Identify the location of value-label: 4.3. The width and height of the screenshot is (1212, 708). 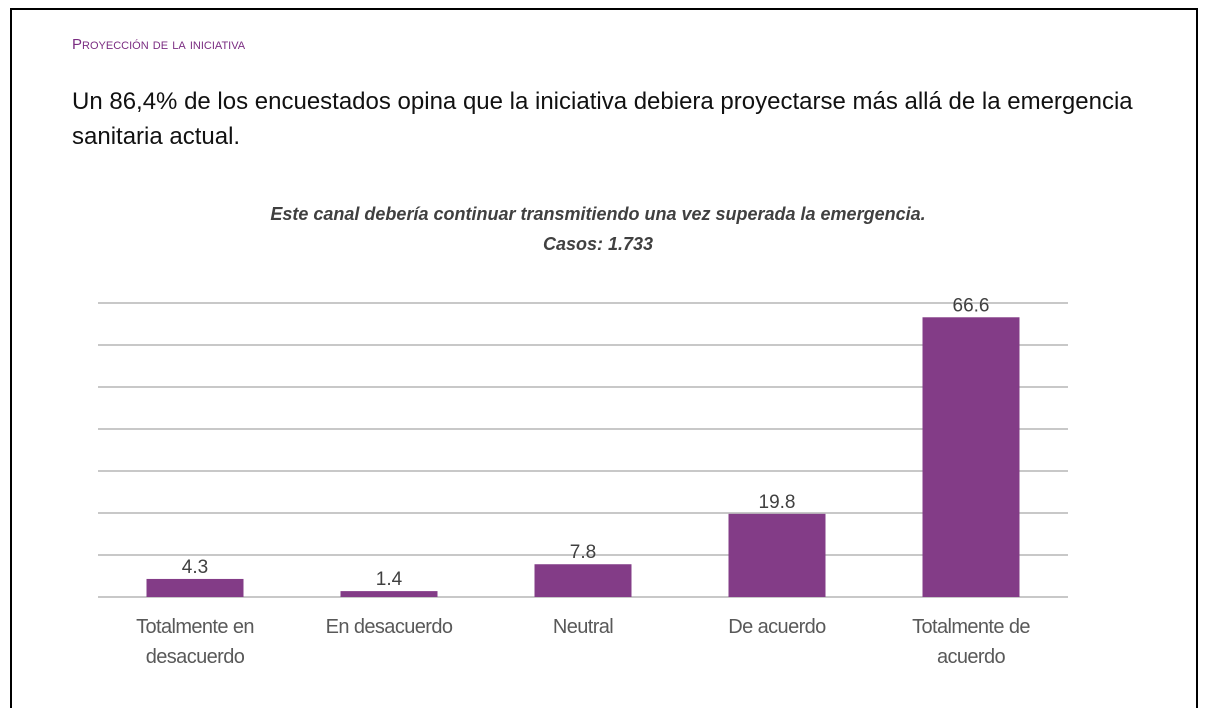
(195, 567).